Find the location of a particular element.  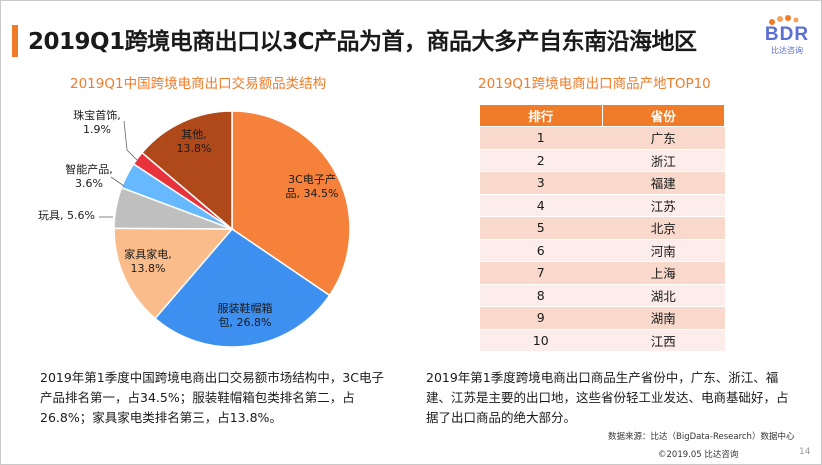

bdr-logo: BDR 比达咨询 is located at coordinates (787, 36).